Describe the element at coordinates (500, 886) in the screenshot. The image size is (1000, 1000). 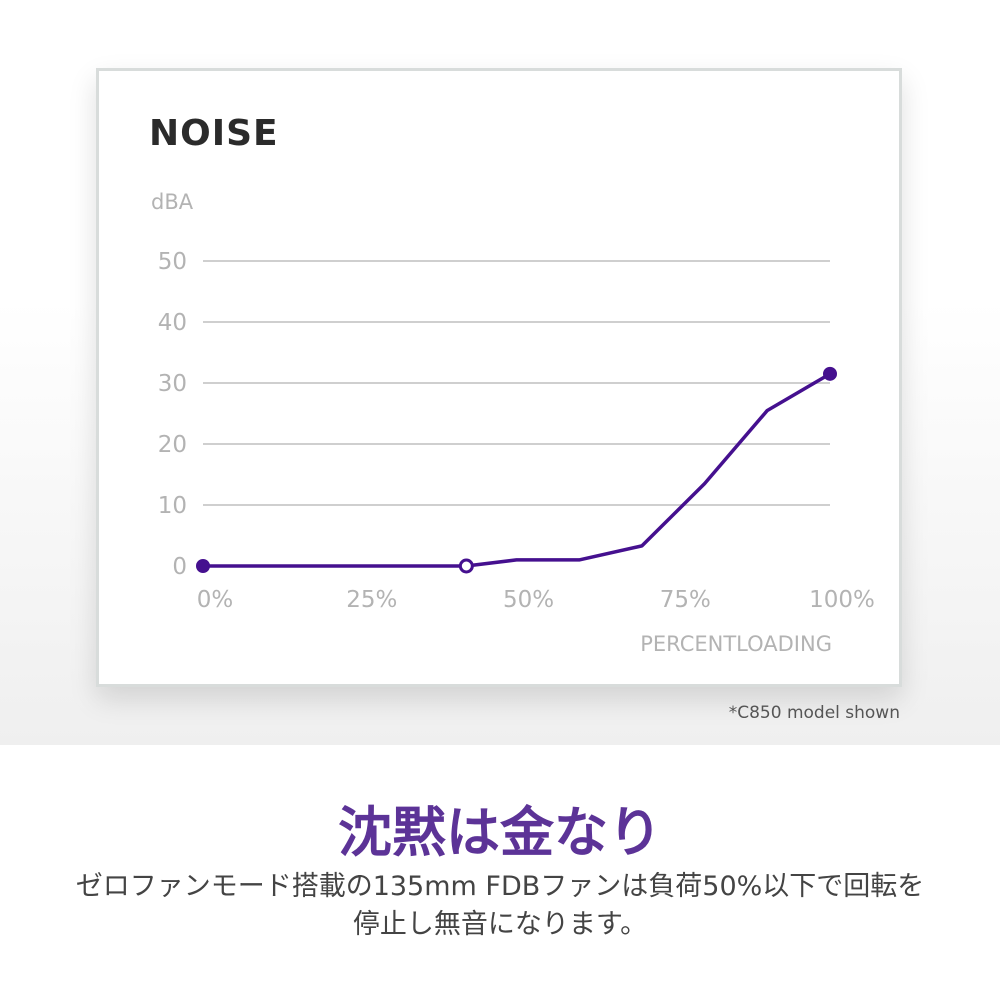
I see `description-line-1: ゼロファンモード搭載の135mm FDBファンは負荷50%以下で回転を` at that location.